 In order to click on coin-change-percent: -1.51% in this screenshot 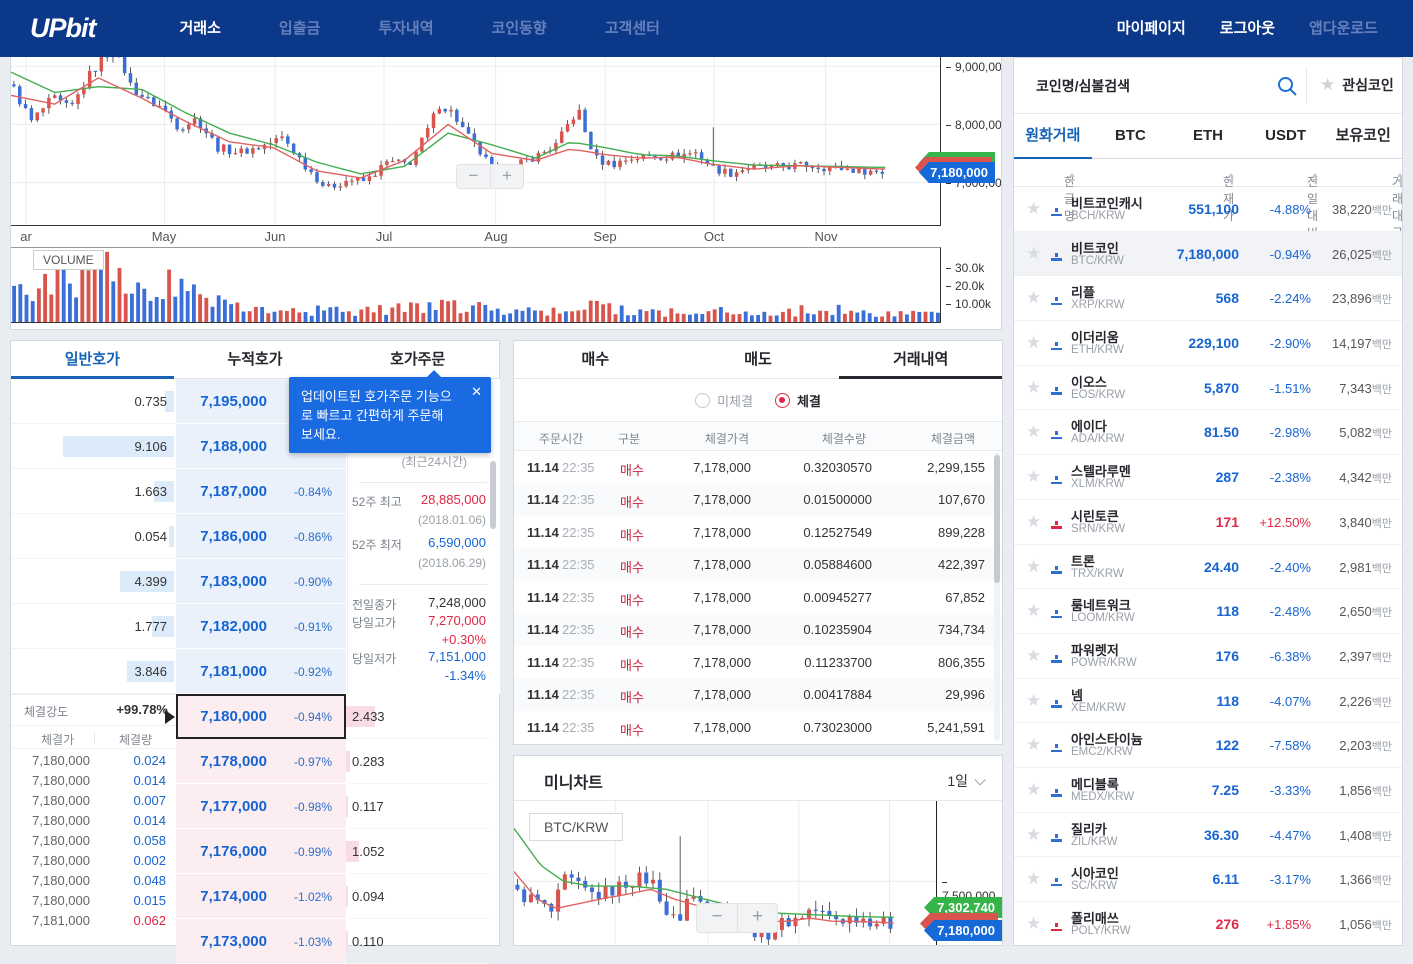, I will do `click(1290, 388)`.